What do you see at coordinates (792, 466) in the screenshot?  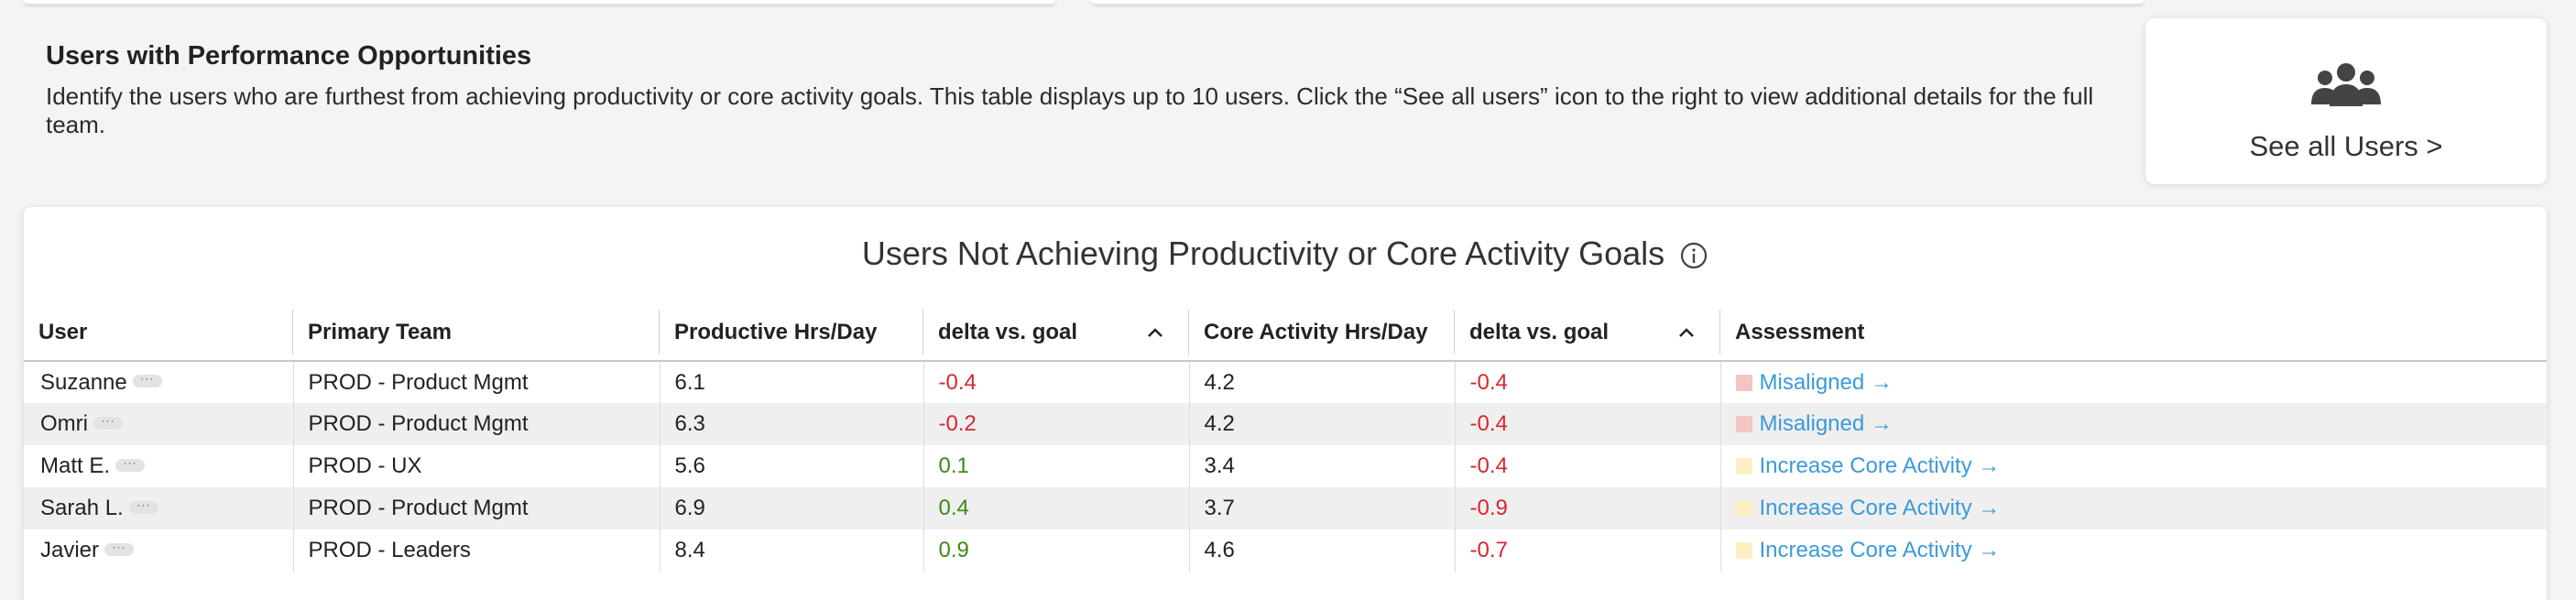 I see `productive-hrs-cell: 5.6` at bounding box center [792, 466].